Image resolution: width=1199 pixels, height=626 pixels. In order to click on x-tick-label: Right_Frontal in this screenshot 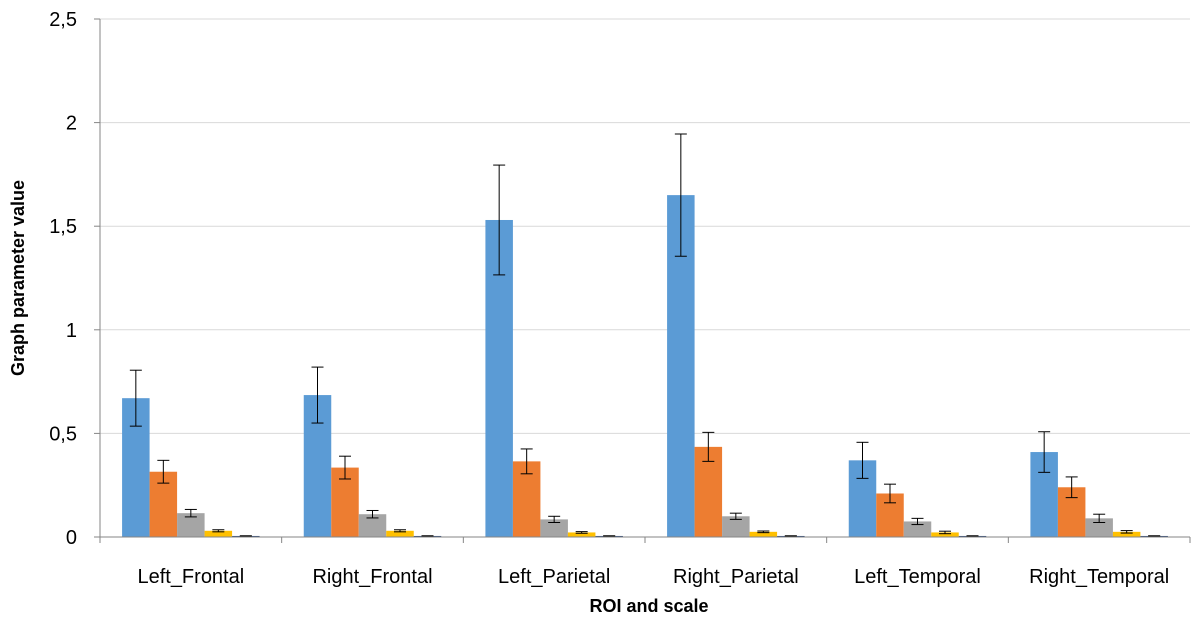, I will do `click(372, 577)`.